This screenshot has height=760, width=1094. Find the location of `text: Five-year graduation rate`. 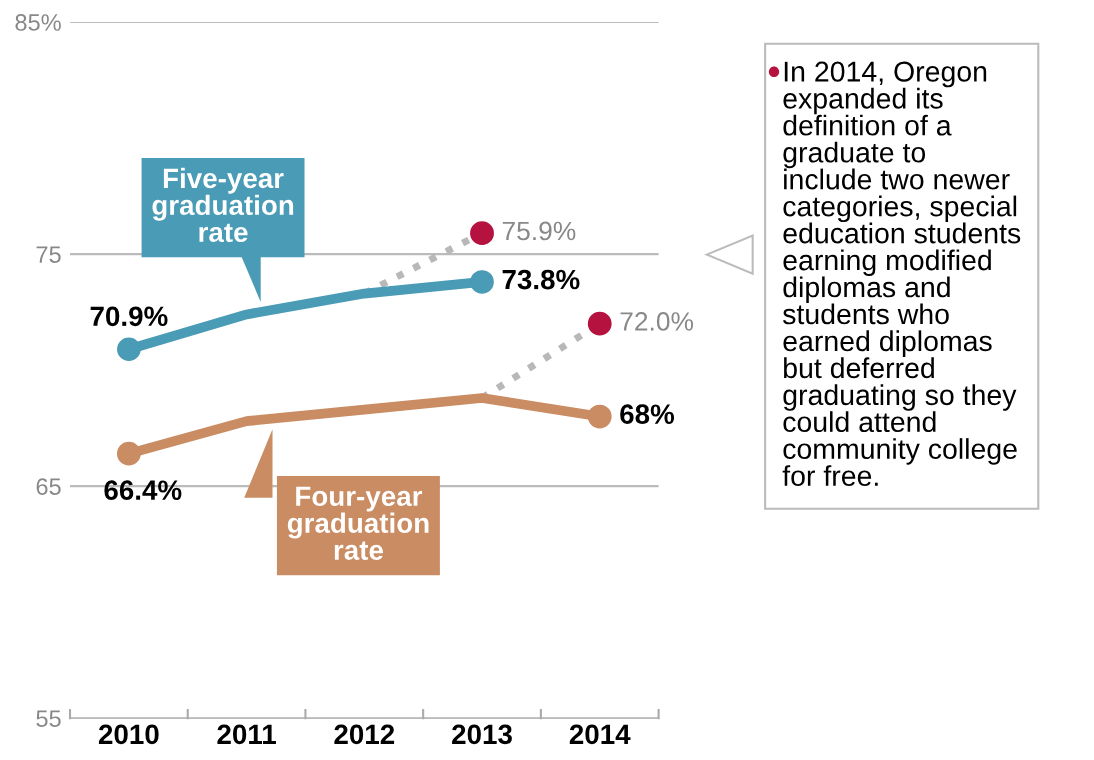

text: Five-year graduation rate is located at coordinates (223, 205).